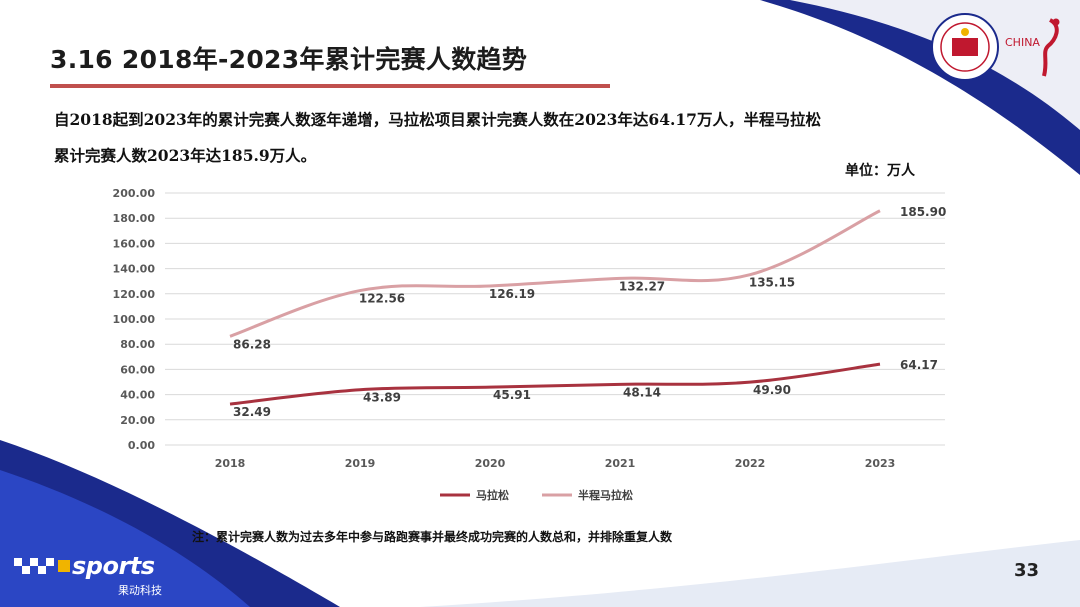  I want to click on y-tick-label: 60.00, so click(137, 369).